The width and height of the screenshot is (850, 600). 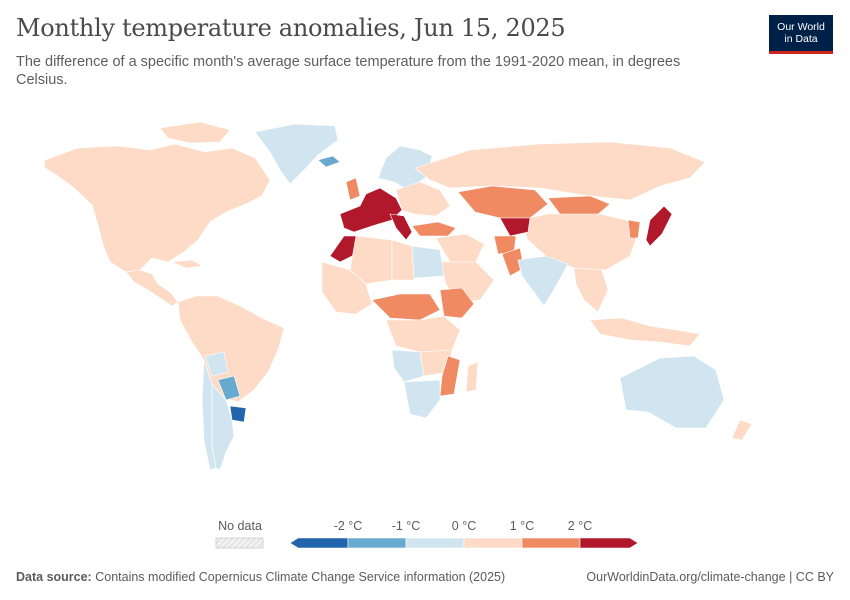 I want to click on legend-bin-m2-m1, so click(x=377, y=543).